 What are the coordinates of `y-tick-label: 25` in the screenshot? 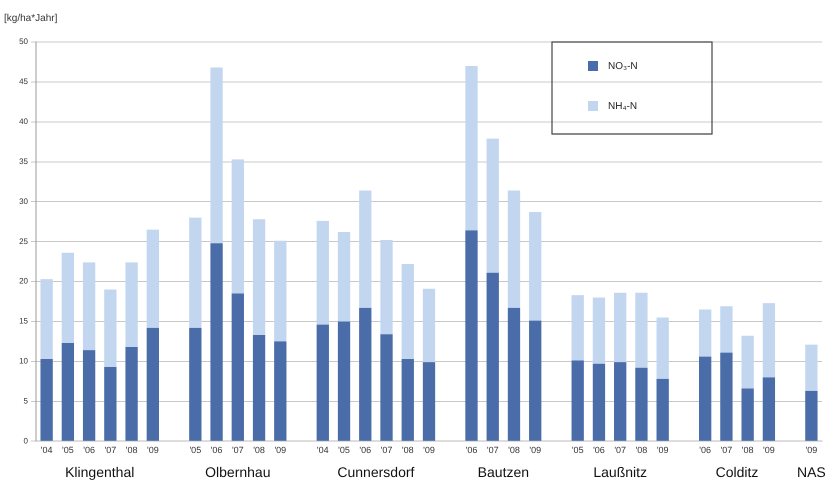 It's located at (24, 241).